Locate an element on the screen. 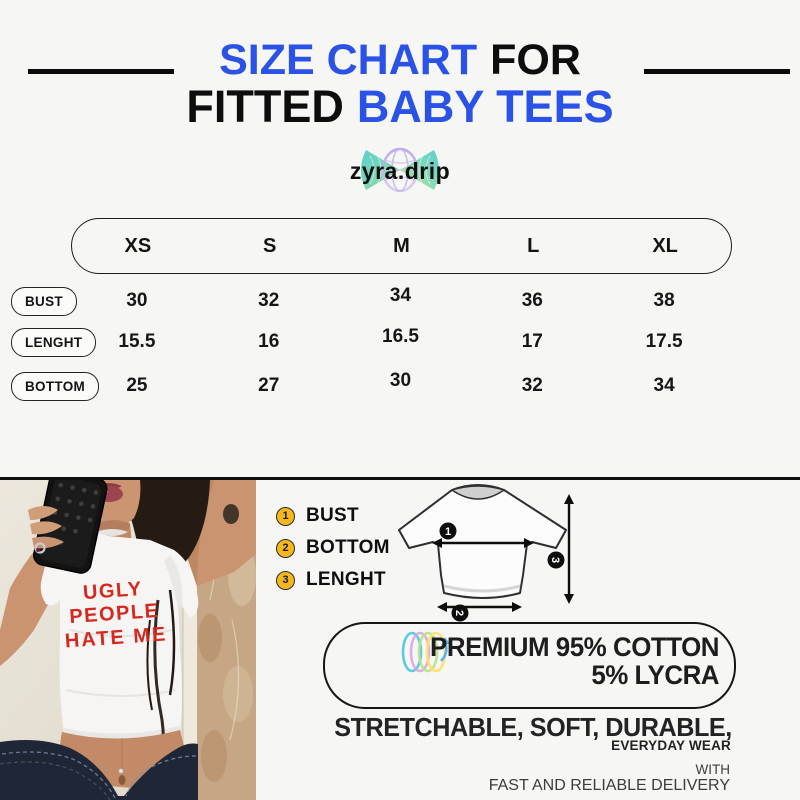  fabric-line1: PREMIUM 95% COTTON is located at coordinates (574, 647).